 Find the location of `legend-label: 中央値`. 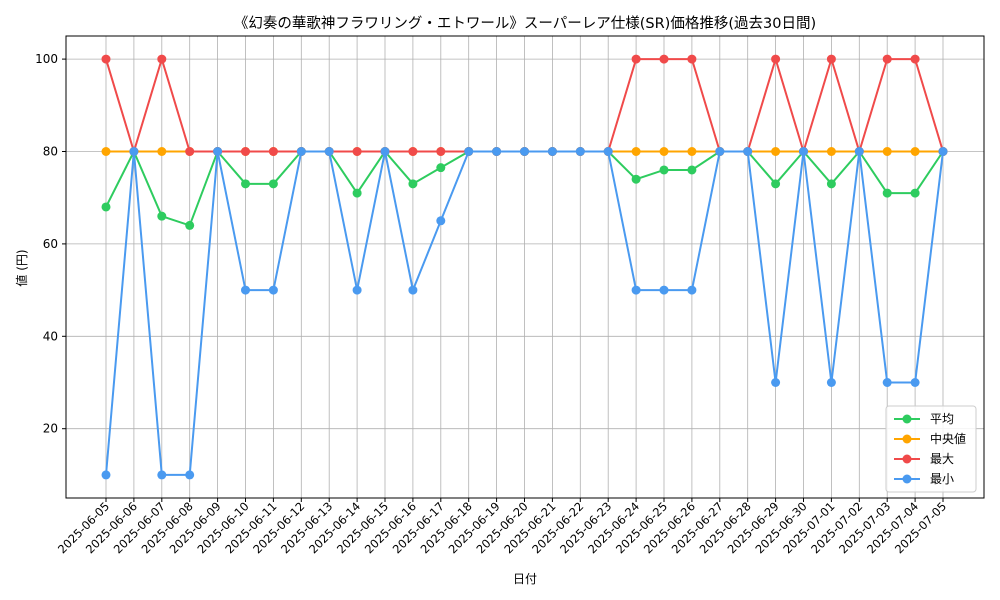

legend-label: 中央値 is located at coordinates (948, 438).